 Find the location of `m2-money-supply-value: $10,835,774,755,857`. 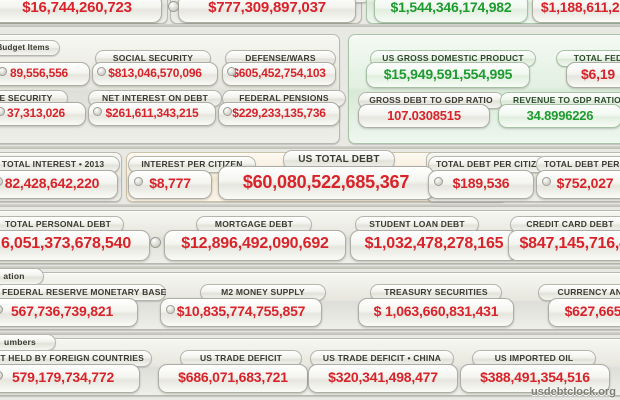

m2-money-supply-value: $10,835,774,755,857 is located at coordinates (241, 312).